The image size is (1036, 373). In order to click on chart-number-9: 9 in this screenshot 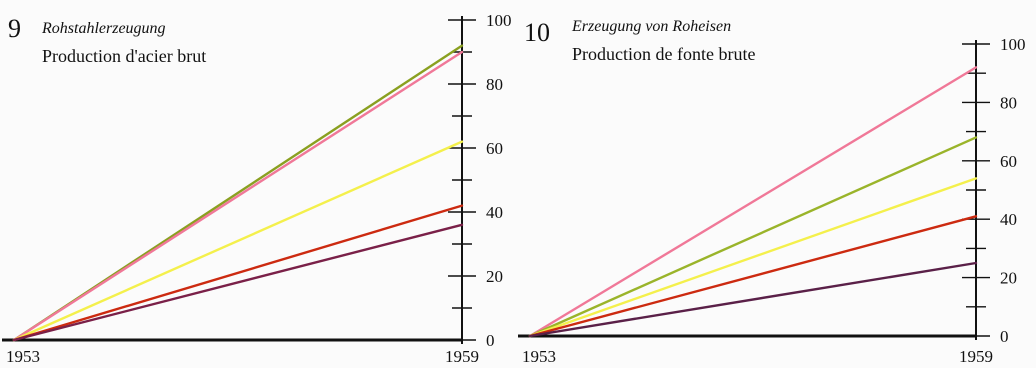, I will do `click(14, 28)`.